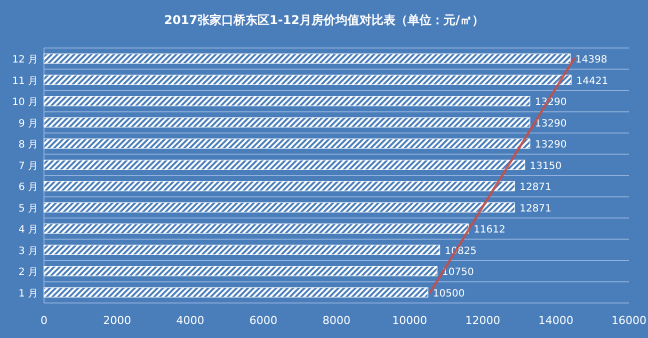 The height and width of the screenshot is (338, 648). I want to click on y-tick-label: 7 月, so click(28, 166).